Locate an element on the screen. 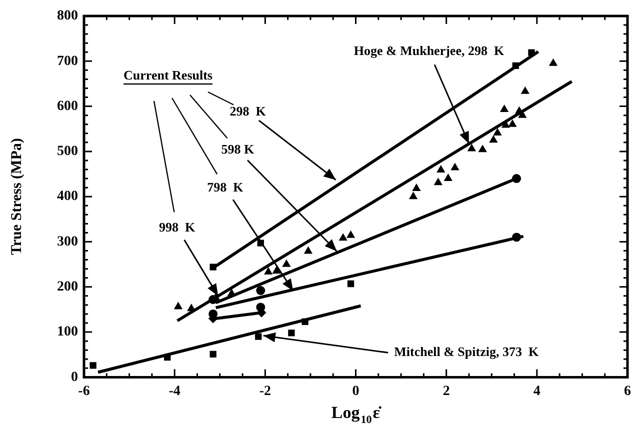 Image resolution: width=637 pixels, height=436 pixels. x-tick-label: 2 is located at coordinates (446, 392).